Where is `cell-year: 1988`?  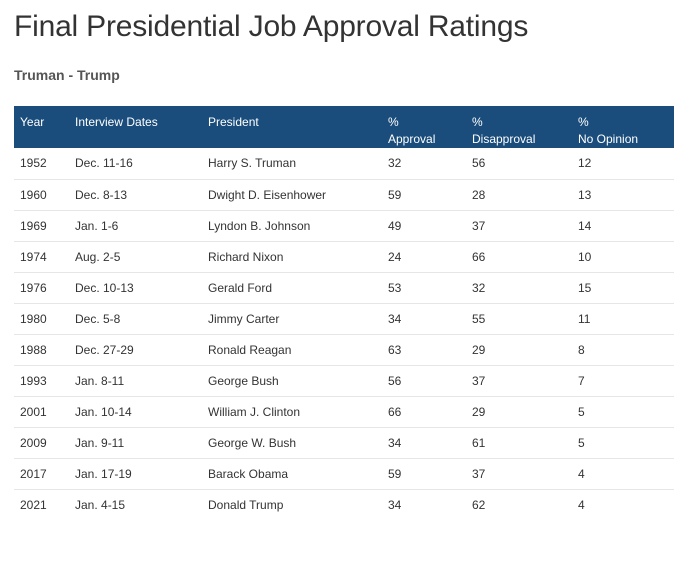 cell-year: 1988 is located at coordinates (41, 350).